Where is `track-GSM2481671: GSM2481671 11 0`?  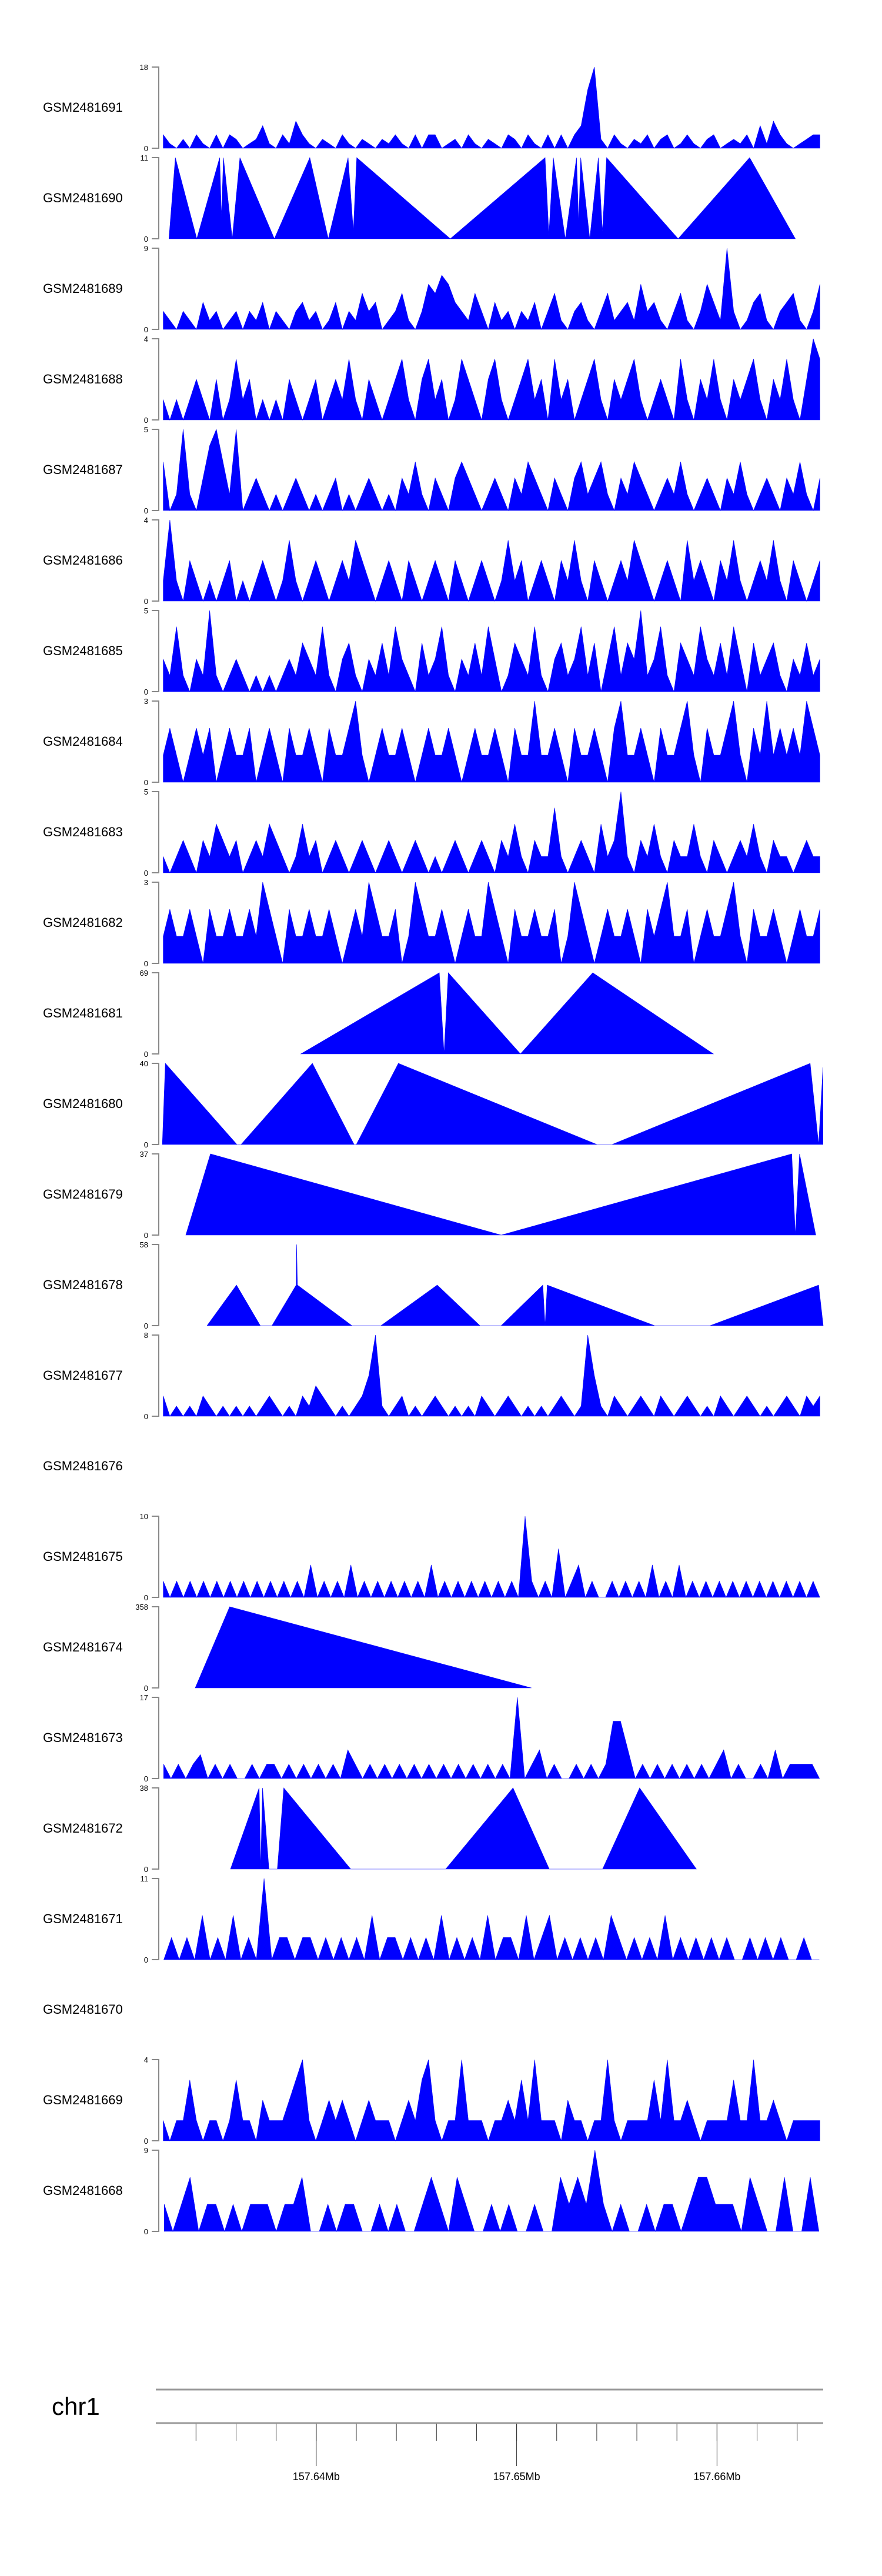 track-GSM2481671: GSM2481671 11 0 is located at coordinates (431, 1919).